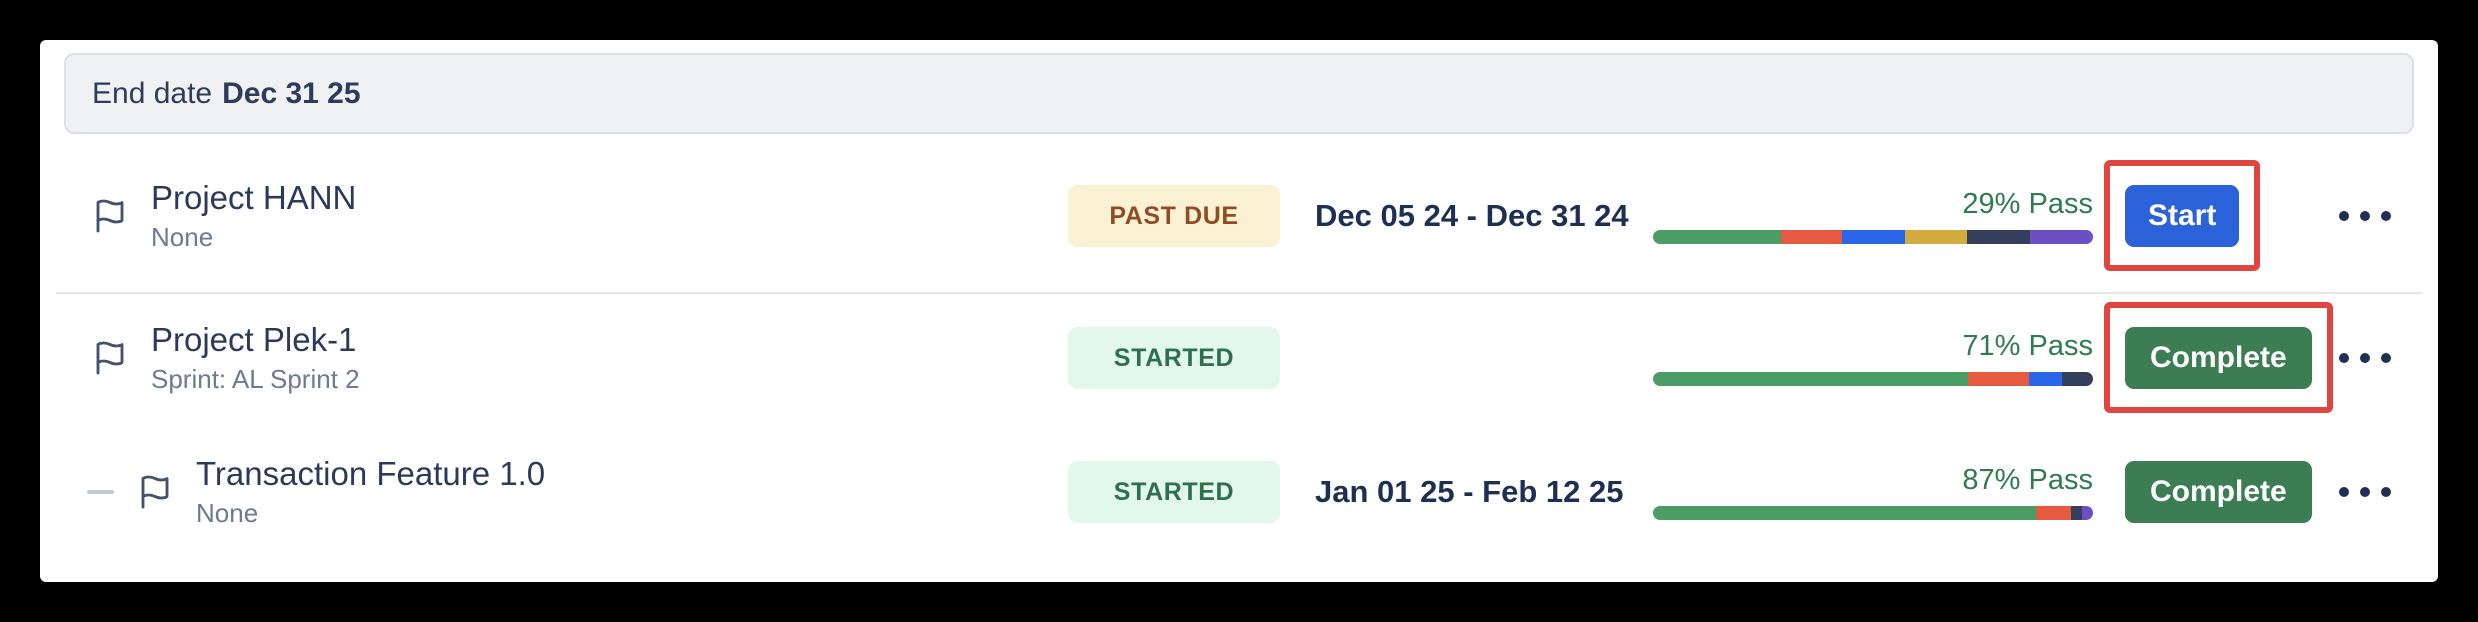 The image size is (2478, 622). I want to click on group-header-value: Dec 31 25, so click(291, 93).